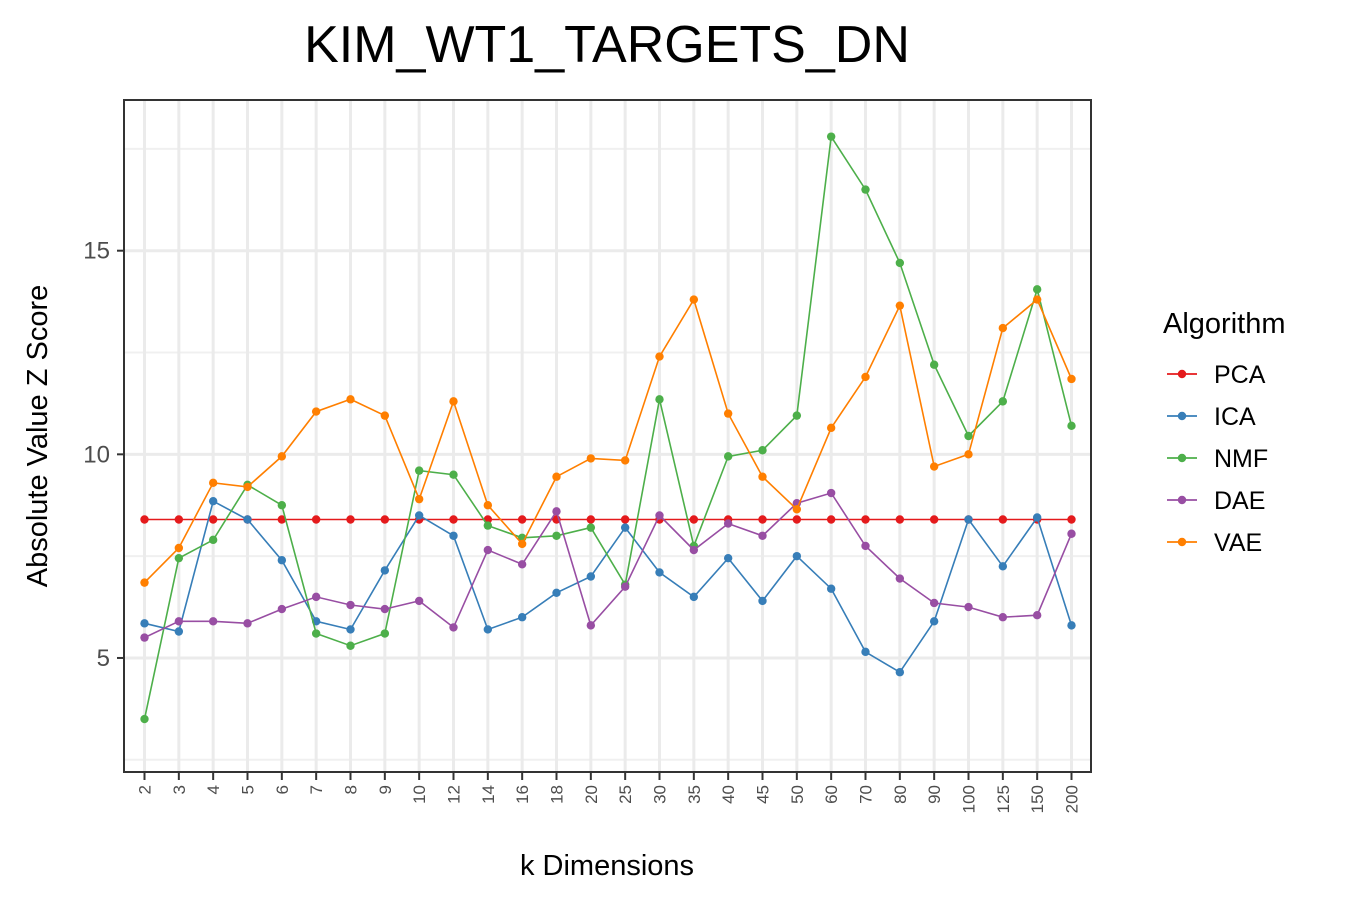  What do you see at coordinates (1235, 417) in the screenshot?
I see `legend-label-ica: ICA` at bounding box center [1235, 417].